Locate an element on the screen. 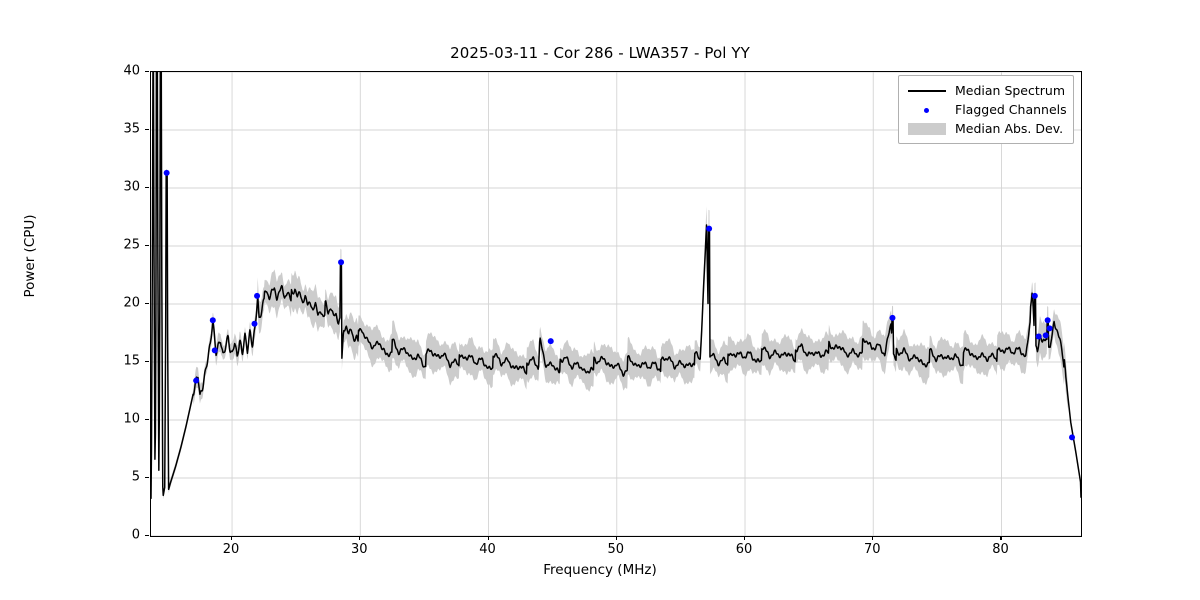 The width and height of the screenshot is (1200, 600). legend-label: Flagged Channels is located at coordinates (1011, 109).